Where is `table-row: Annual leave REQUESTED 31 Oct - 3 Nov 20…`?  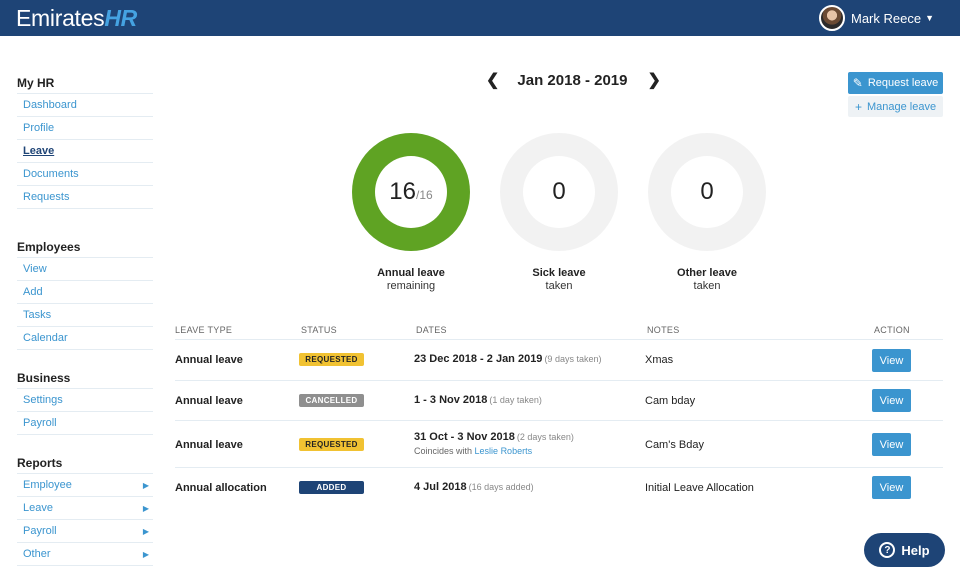
table-row: Annual leave REQUESTED 31 Oct - 3 Nov 20… is located at coordinates (559, 444).